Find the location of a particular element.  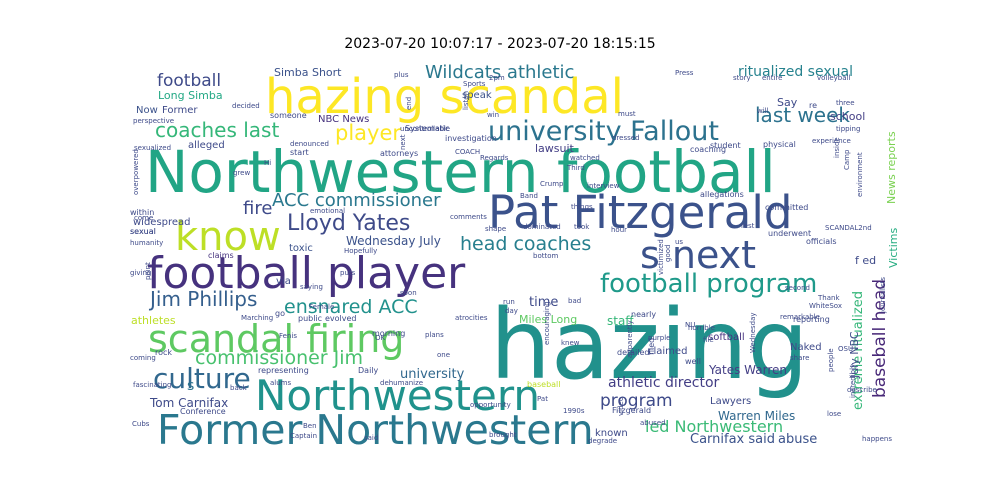

word-attorneys: attorneys is located at coordinates (399, 153).